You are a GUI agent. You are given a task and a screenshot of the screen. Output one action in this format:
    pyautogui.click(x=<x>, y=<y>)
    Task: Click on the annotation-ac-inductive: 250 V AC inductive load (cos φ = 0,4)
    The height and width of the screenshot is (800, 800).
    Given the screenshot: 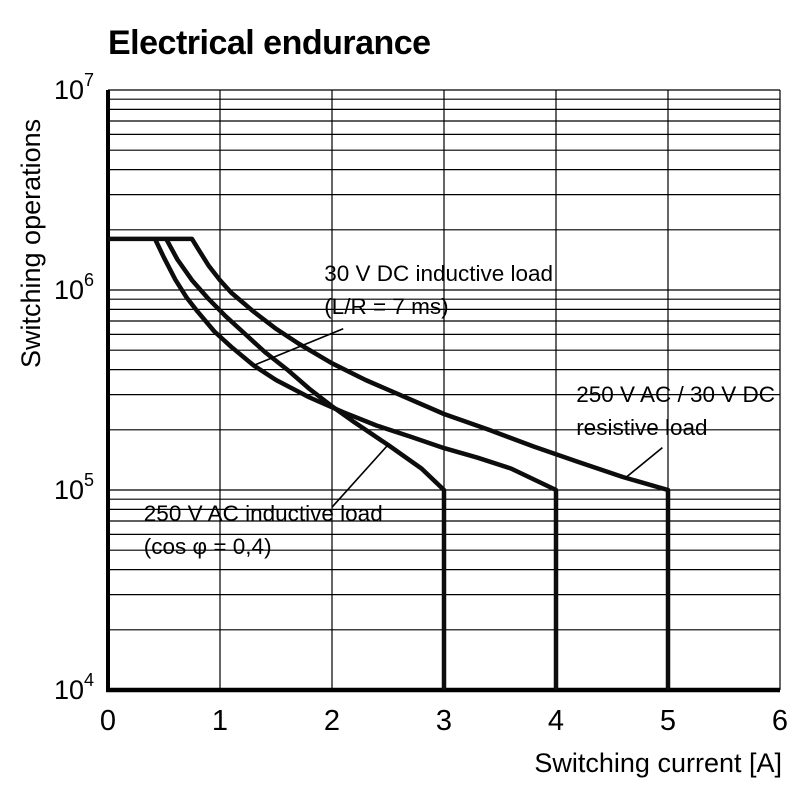 What is the action you would take?
    pyautogui.click(x=266, y=501)
    